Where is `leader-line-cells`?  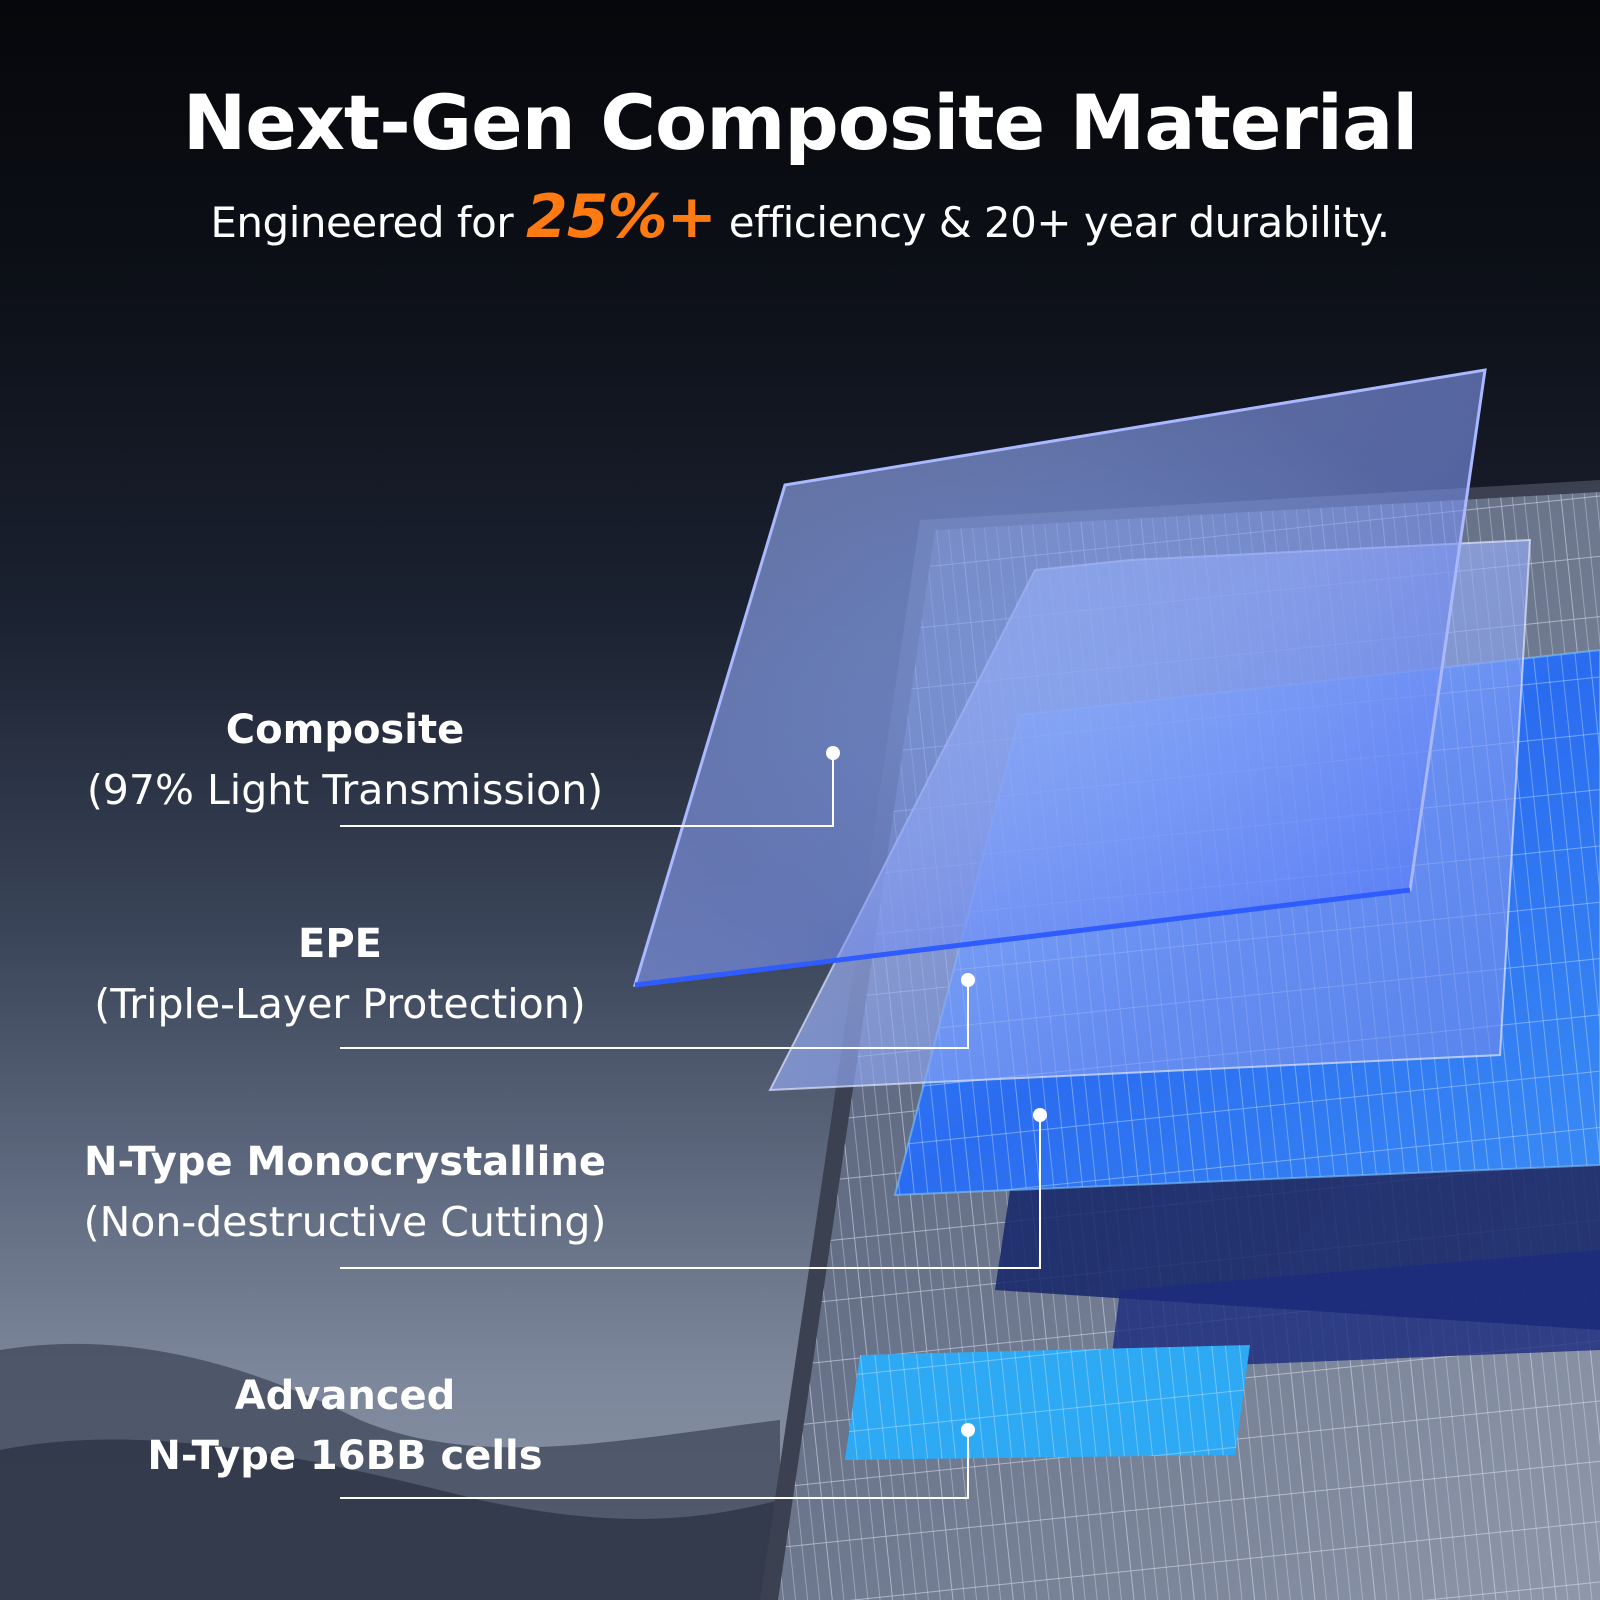
leader-line-cells is located at coordinates (654, 1464).